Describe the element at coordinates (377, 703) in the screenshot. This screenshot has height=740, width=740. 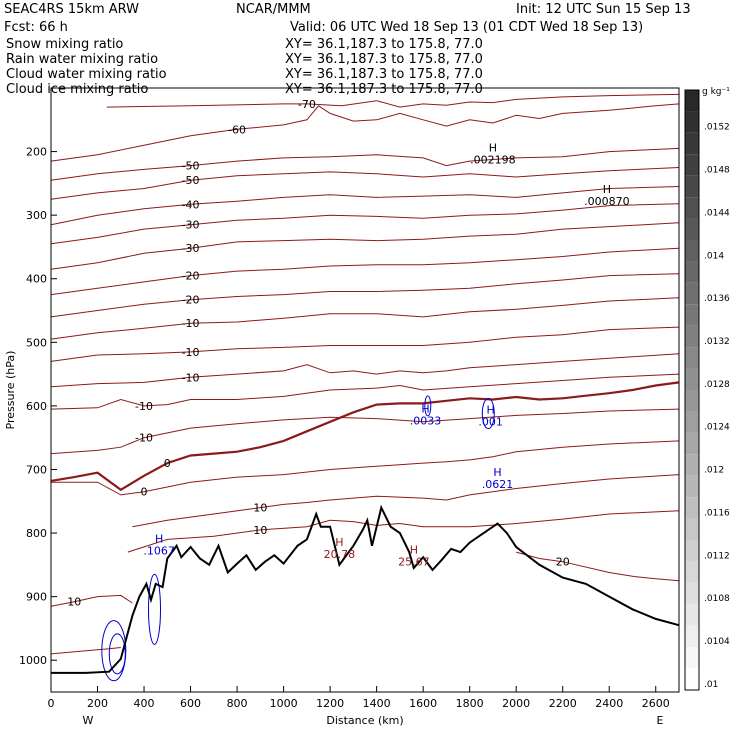
I see `x-tick-label: 1400` at that location.